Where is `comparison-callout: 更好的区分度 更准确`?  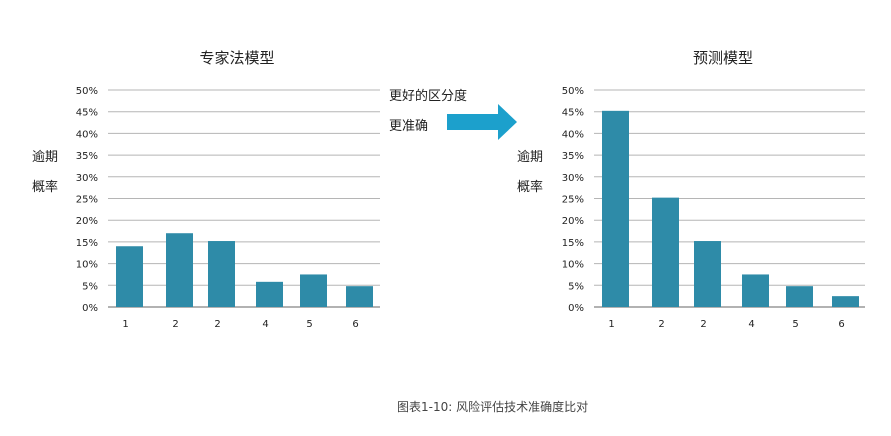
comparison-callout: 更好的区分度 更准确 is located at coordinates (453, 114).